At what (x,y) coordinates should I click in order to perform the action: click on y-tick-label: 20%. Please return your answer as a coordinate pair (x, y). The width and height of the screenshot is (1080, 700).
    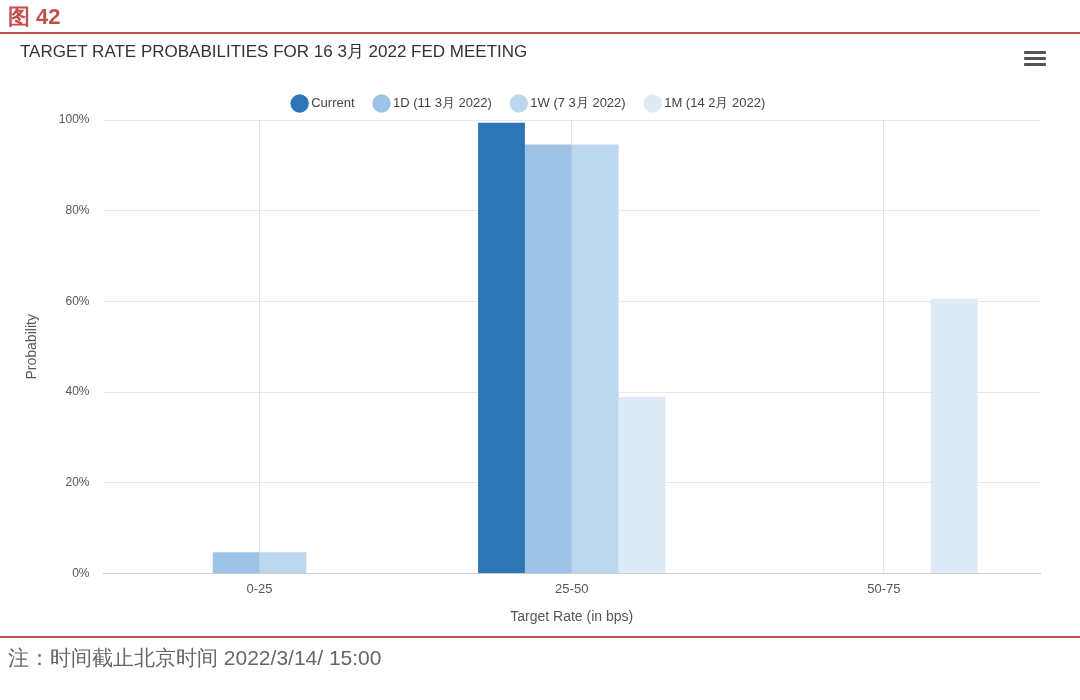
    Looking at the image, I should click on (77, 482).